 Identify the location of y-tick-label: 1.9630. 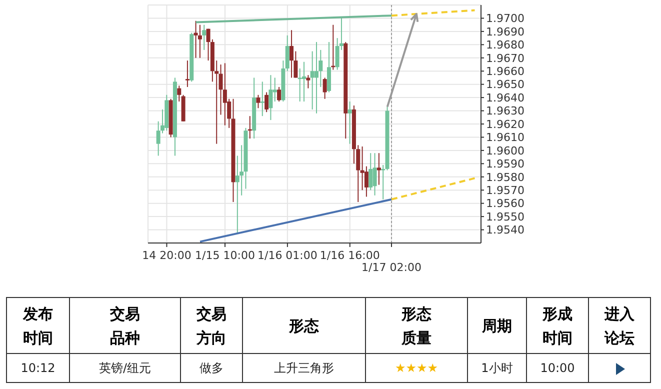
(505, 111).